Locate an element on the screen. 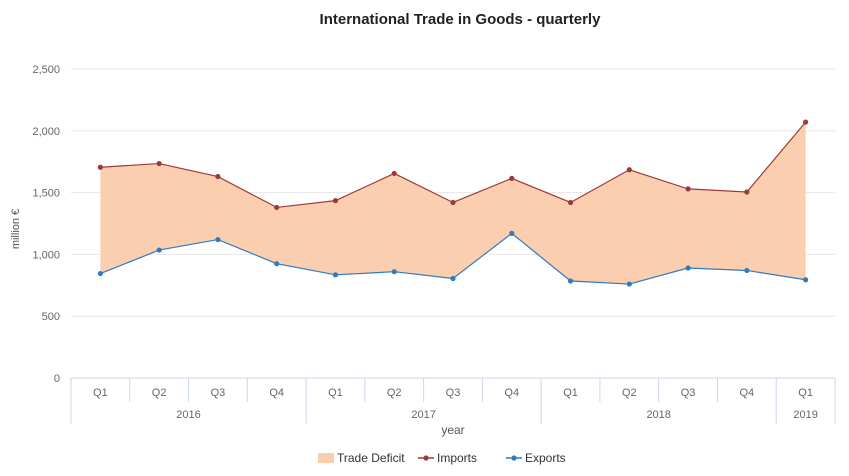 The width and height of the screenshot is (849, 476). chart-title: International Trade in Goods - quarterly is located at coordinates (461, 19).